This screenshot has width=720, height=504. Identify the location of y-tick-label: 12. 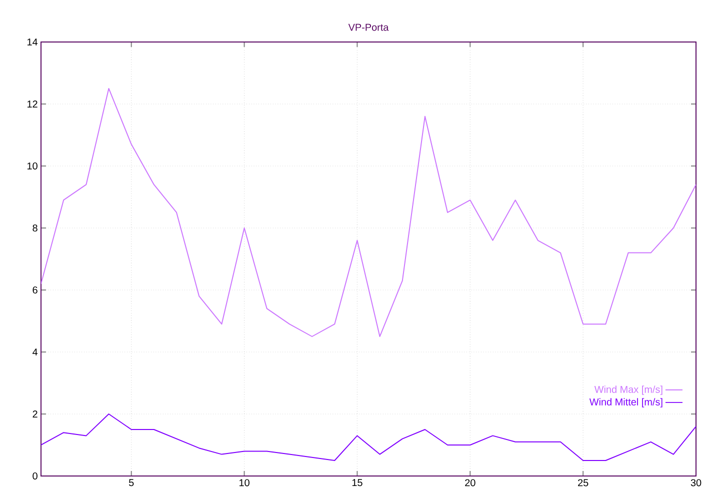
(33, 104).